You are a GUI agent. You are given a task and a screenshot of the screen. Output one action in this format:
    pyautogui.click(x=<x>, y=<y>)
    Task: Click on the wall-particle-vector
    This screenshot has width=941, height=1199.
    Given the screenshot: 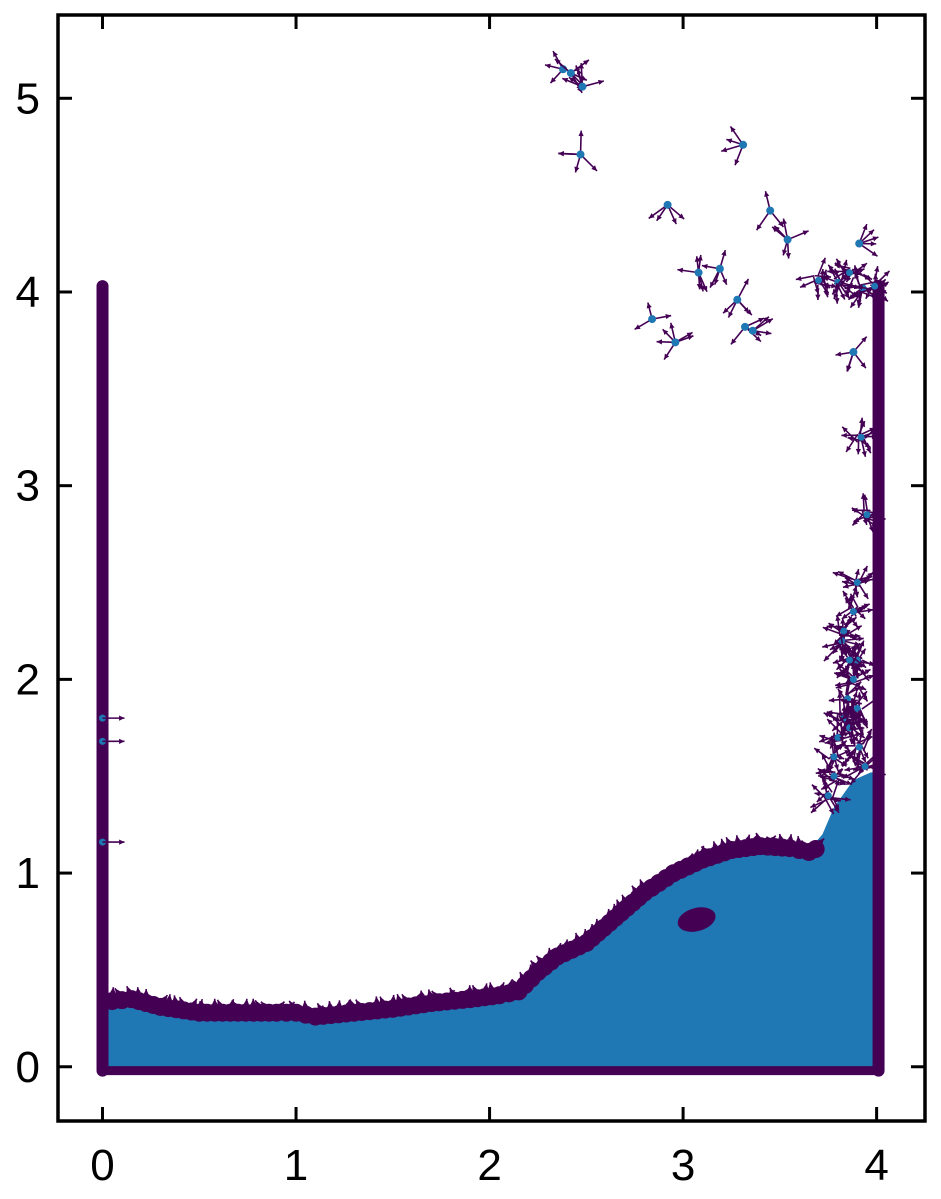 What is the action you would take?
    pyautogui.click(x=113, y=741)
    